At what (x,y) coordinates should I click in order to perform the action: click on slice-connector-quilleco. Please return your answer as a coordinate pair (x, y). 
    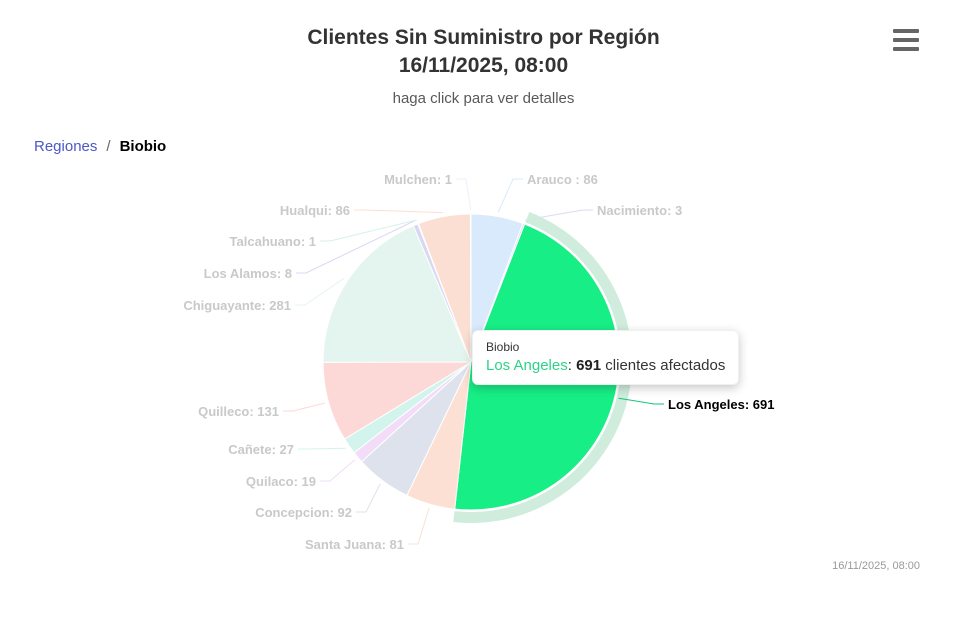
    Looking at the image, I should click on (304, 407).